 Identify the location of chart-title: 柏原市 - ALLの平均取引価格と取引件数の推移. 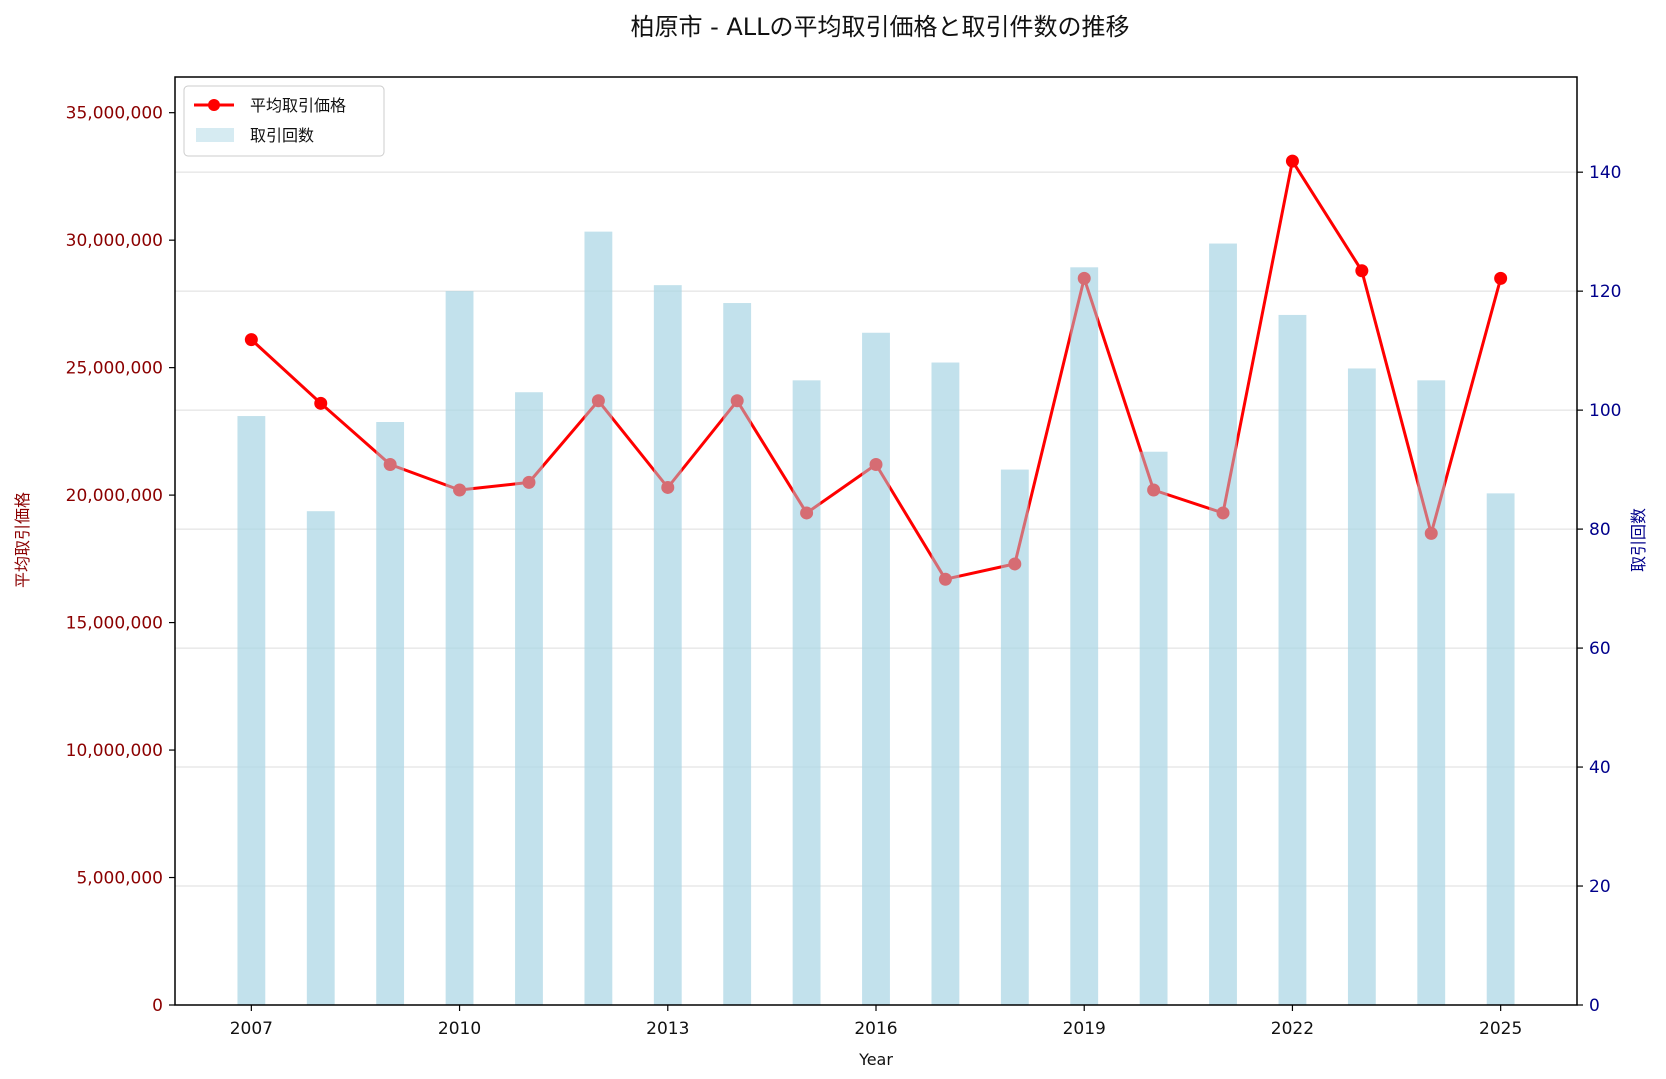
(879, 27).